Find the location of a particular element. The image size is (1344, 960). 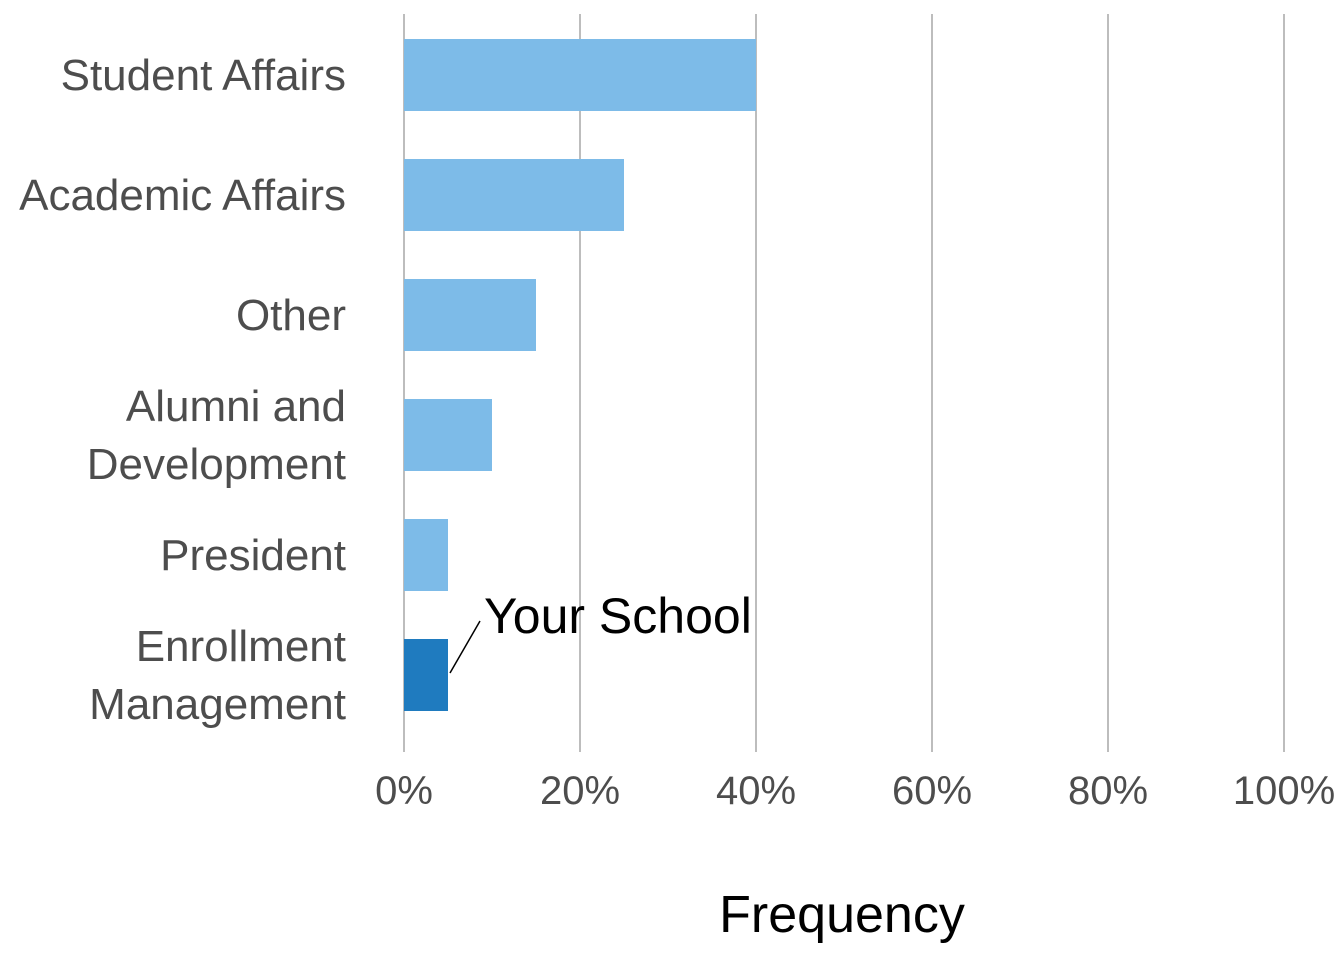

bar-enrollment-management is located at coordinates (426, 675).